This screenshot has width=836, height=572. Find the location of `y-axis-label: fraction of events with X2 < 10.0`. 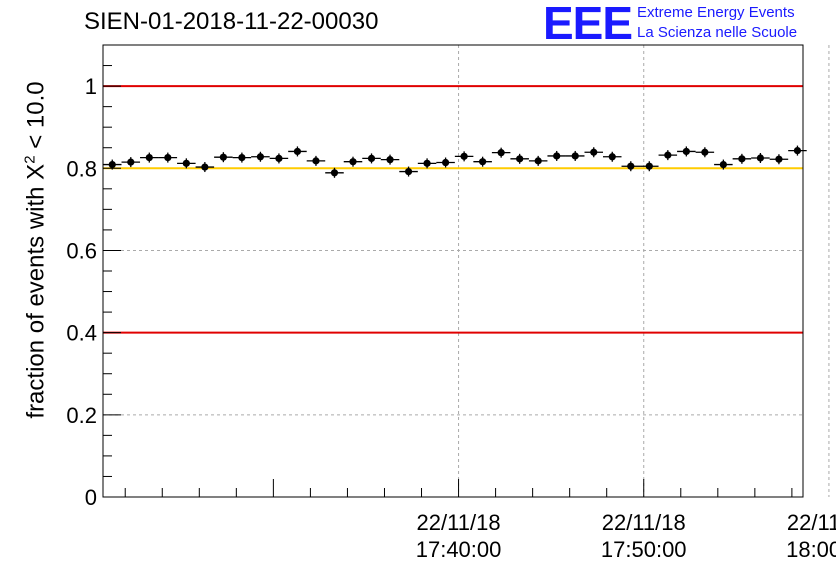

y-axis-label: fraction of events with X2 < 10.0 is located at coordinates (36, 249).